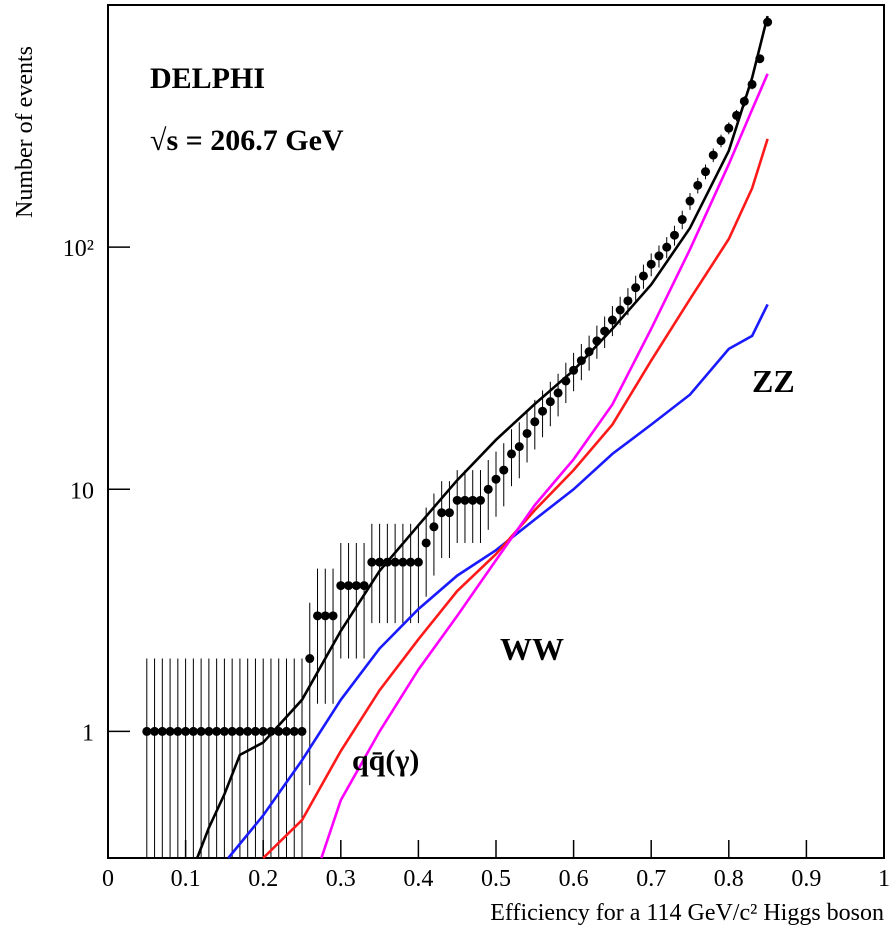 The height and width of the screenshot is (936, 892). I want to click on x-tick-label: 0.9, so click(806, 879).